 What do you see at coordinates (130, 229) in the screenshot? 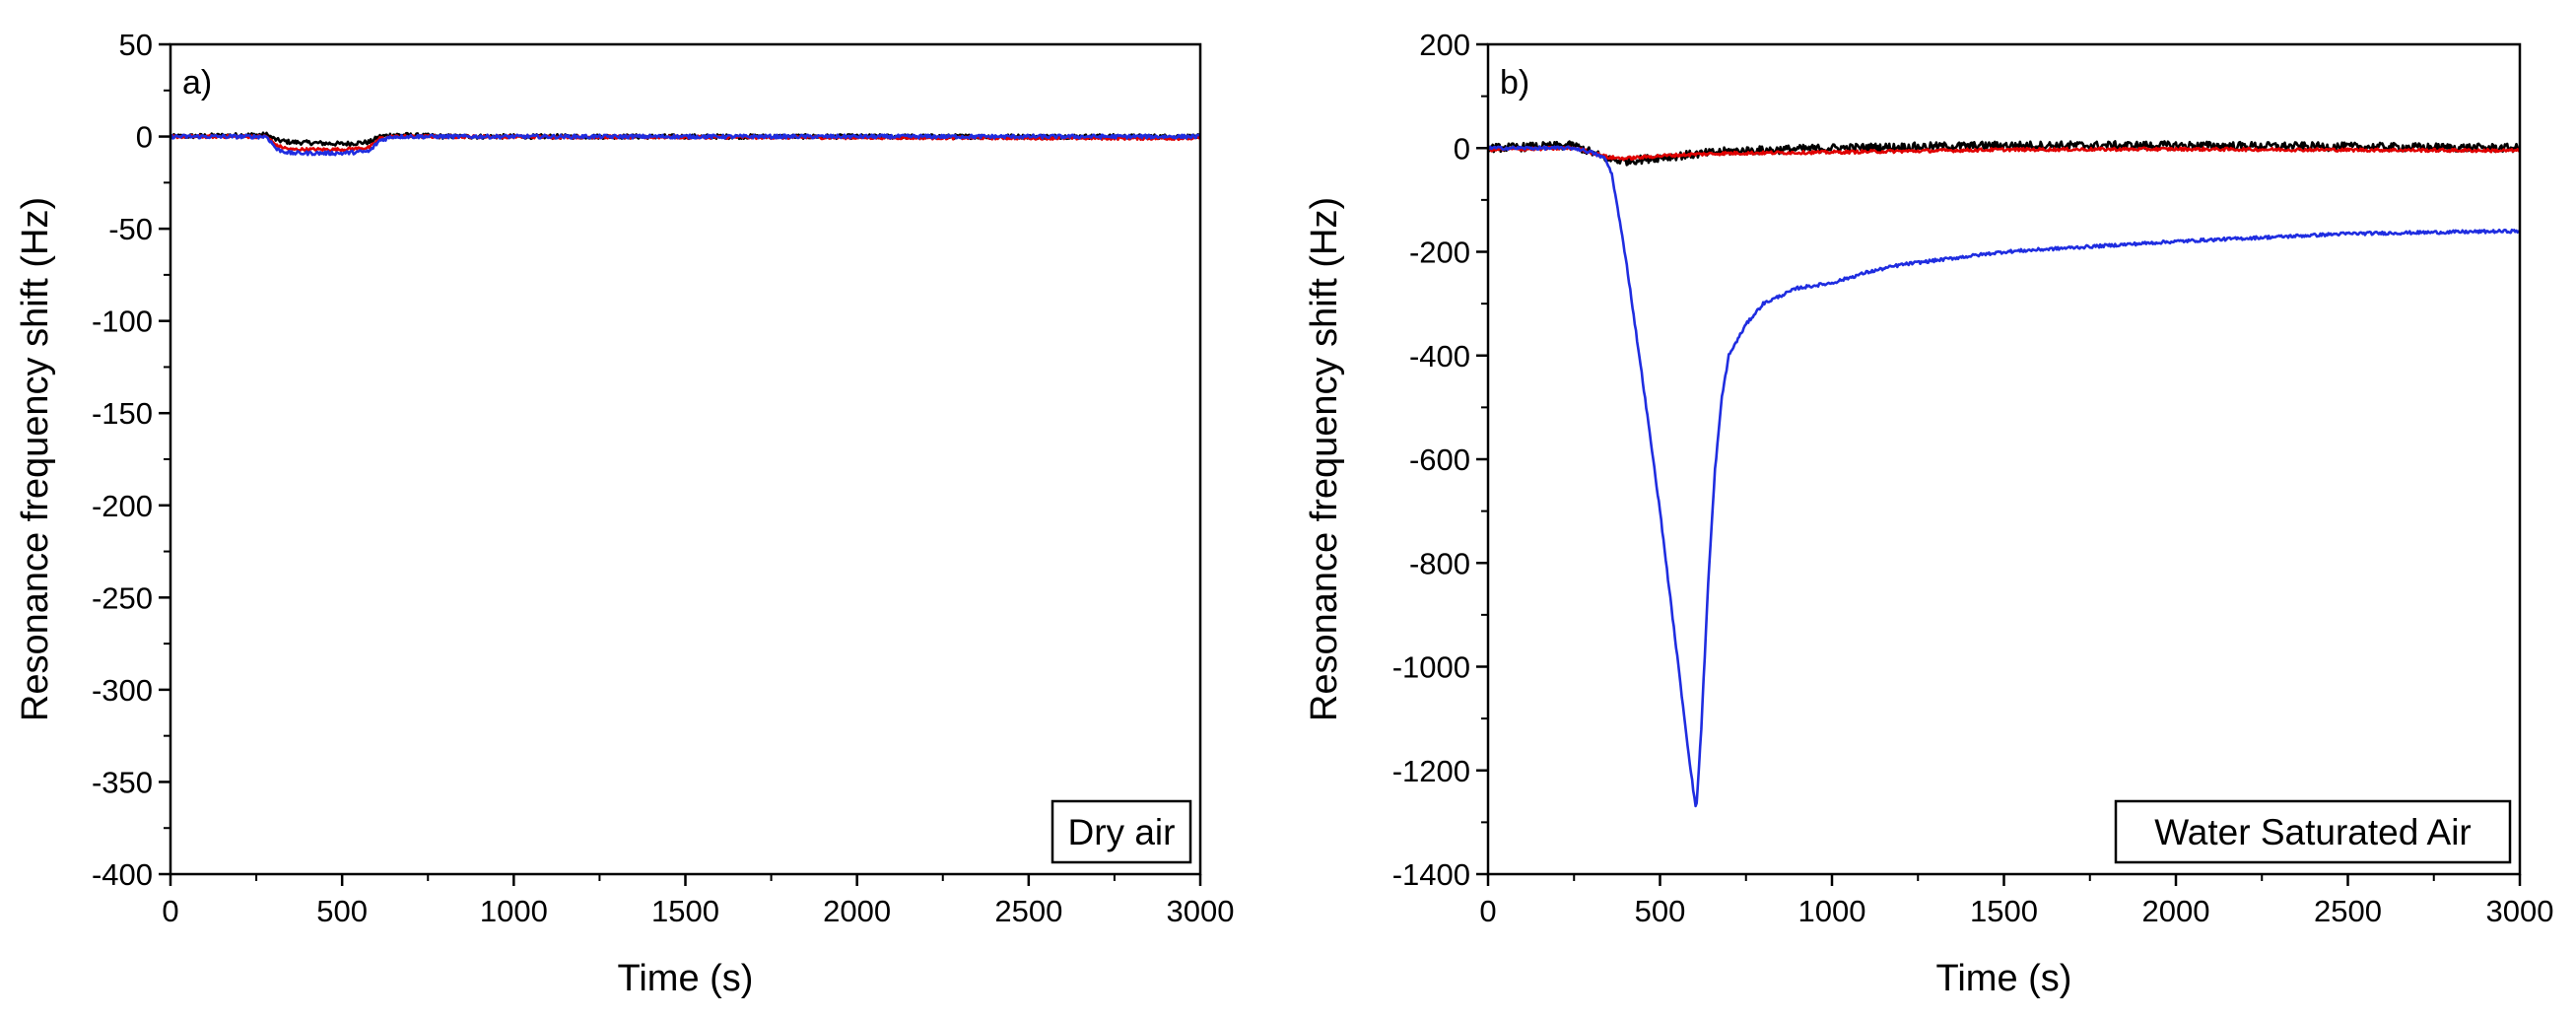
I see `y-tick-label: -50` at bounding box center [130, 229].